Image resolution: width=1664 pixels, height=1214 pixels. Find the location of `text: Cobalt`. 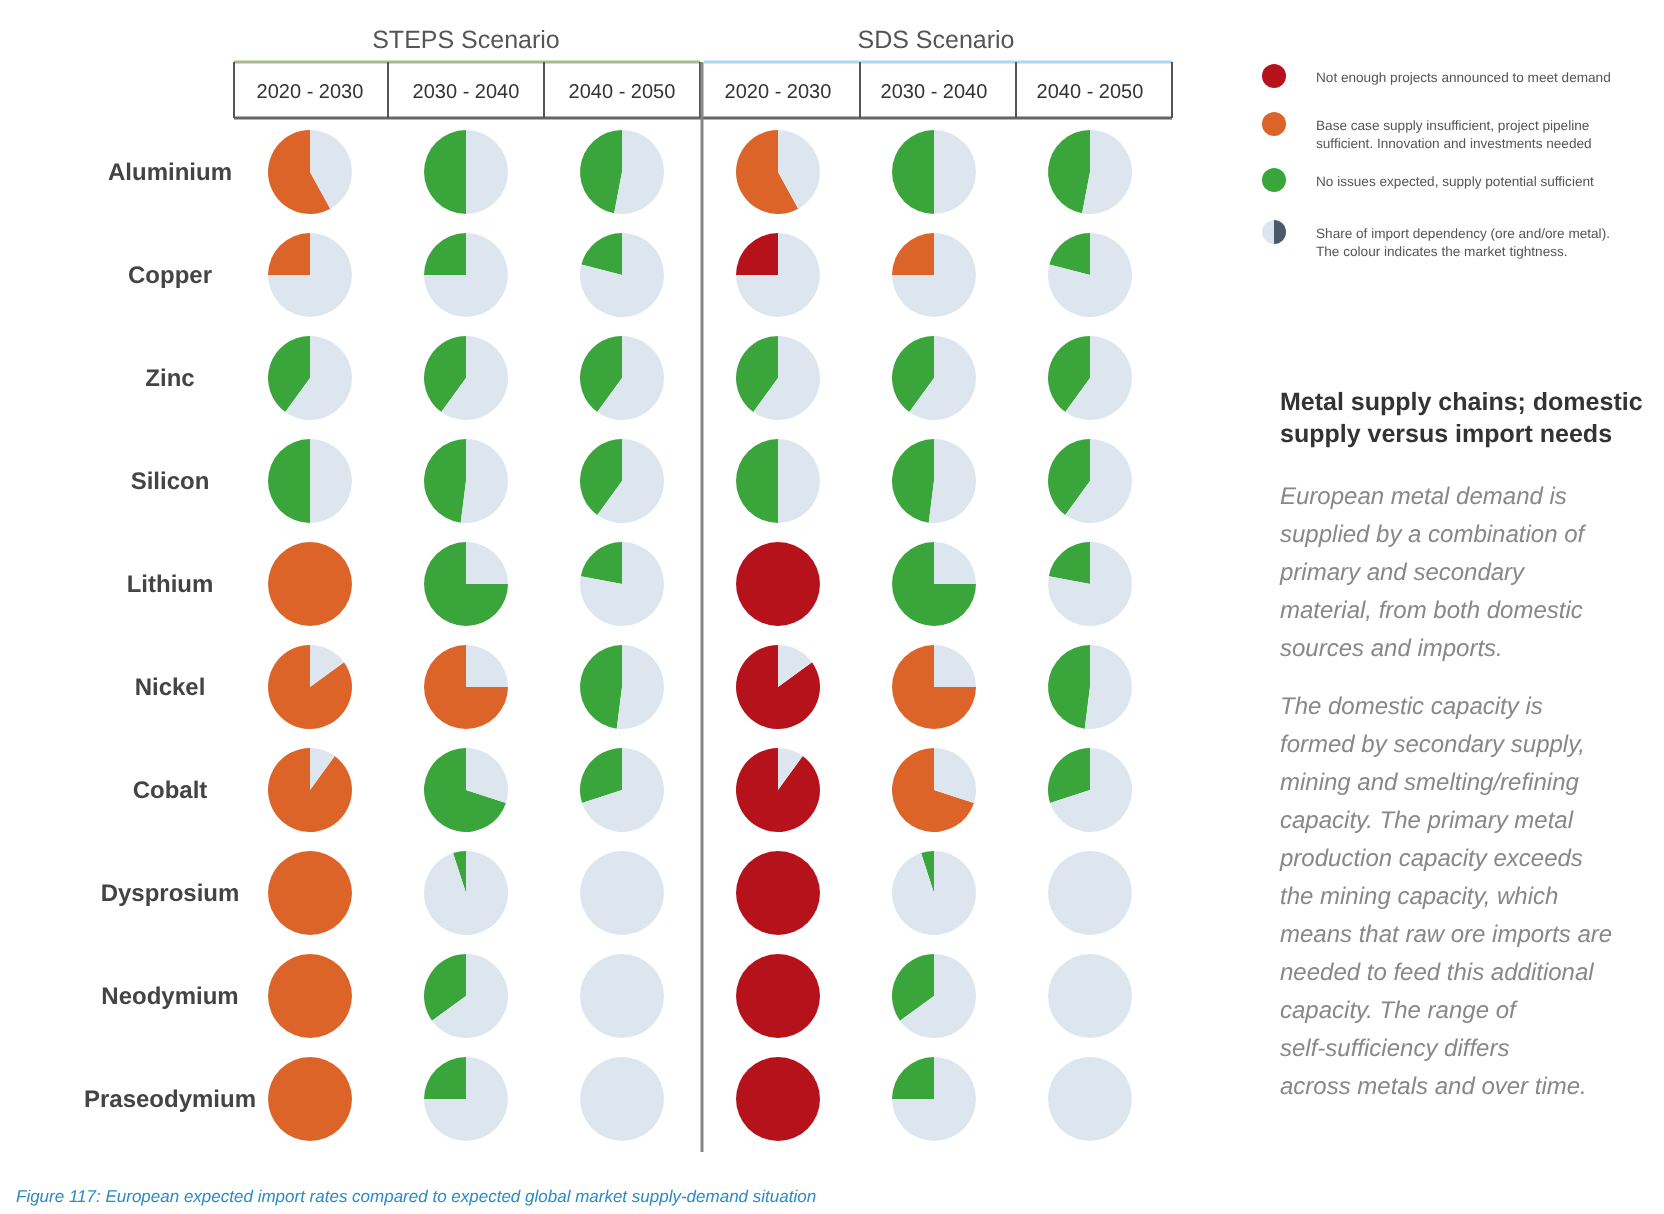

text: Cobalt is located at coordinates (170, 790).